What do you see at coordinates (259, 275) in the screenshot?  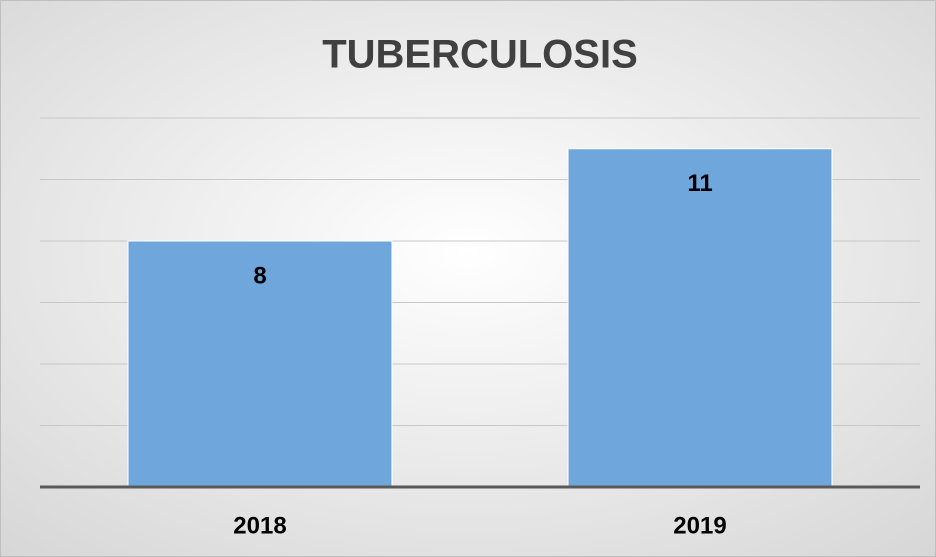 I see `data-label: 8` at bounding box center [259, 275].